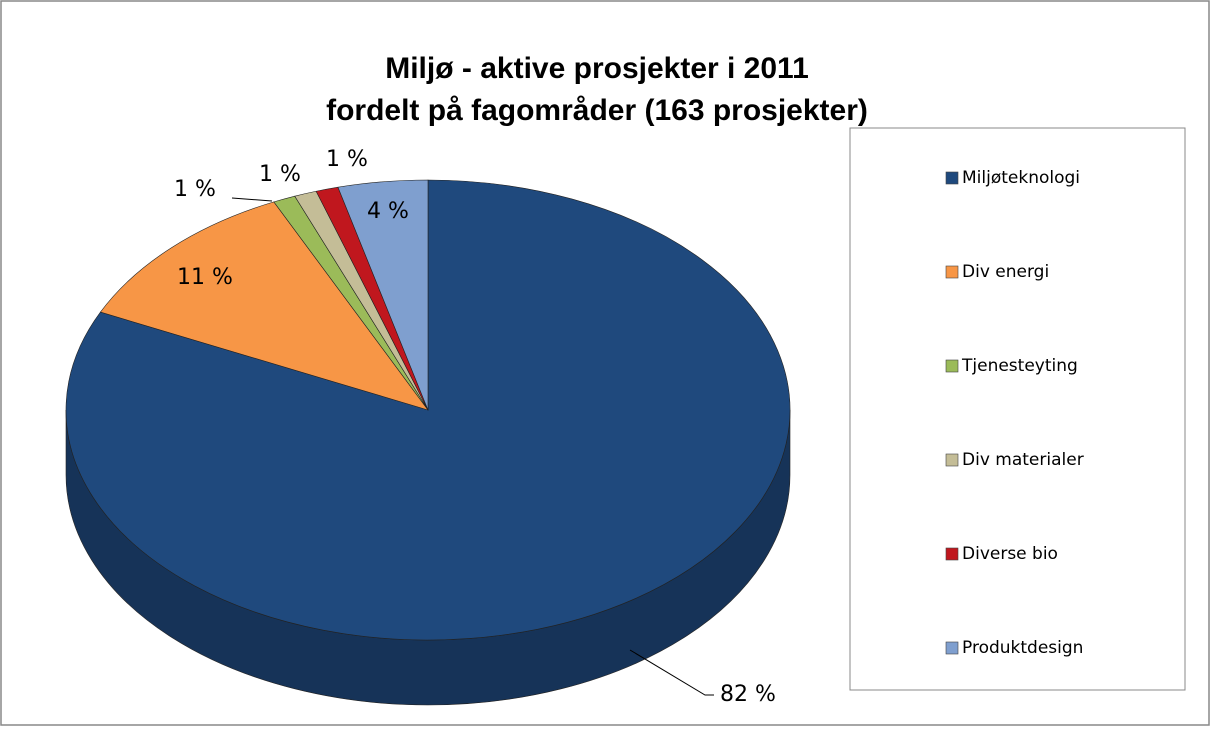 The width and height of the screenshot is (1210, 730). What do you see at coordinates (1019, 366) in the screenshot?
I see `legend-label: Tjenesteyting` at bounding box center [1019, 366].